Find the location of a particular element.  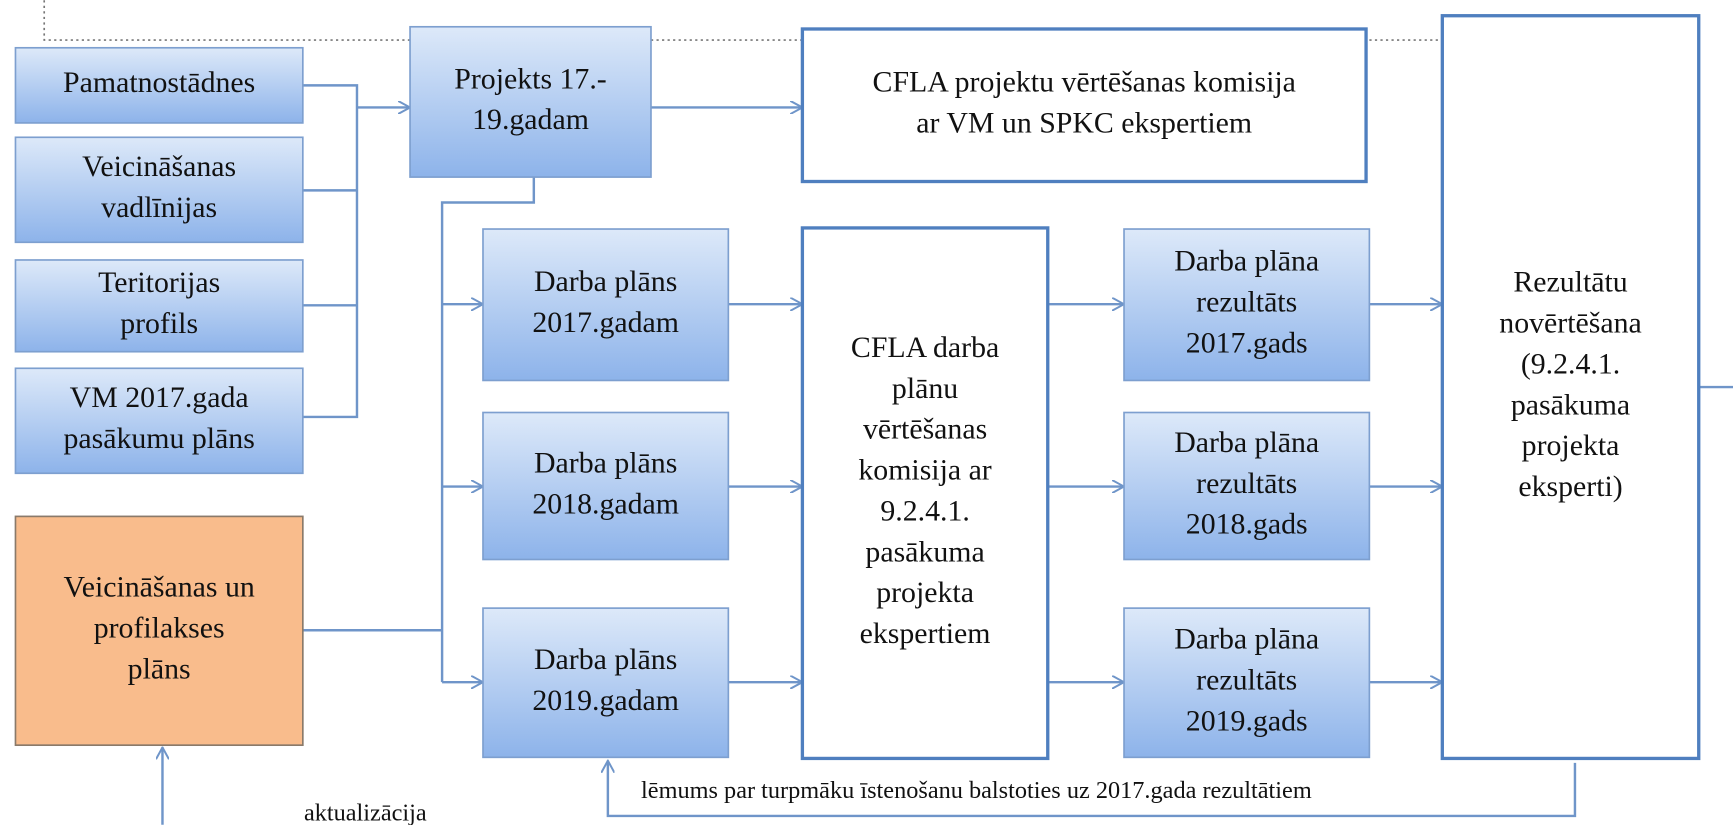

node: Darba plāns 2019.gadam is located at coordinates (606, 683).